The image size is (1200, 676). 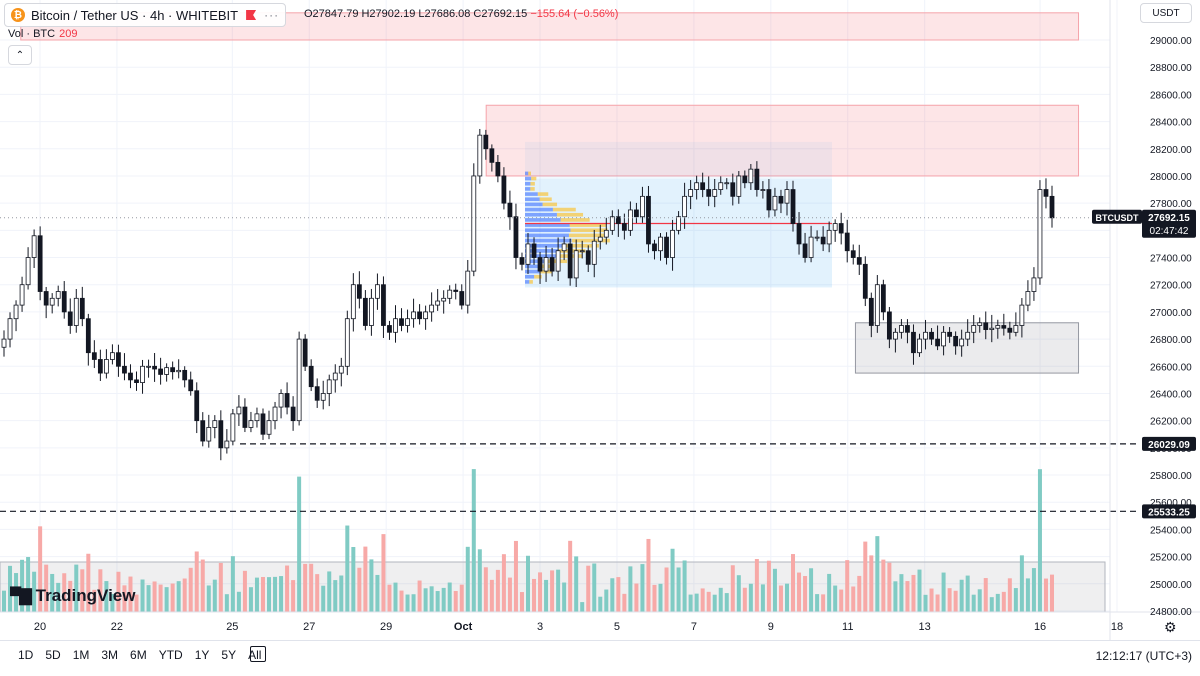 I want to click on volume-legend: Vol · BTC 209, so click(x=42, y=34).